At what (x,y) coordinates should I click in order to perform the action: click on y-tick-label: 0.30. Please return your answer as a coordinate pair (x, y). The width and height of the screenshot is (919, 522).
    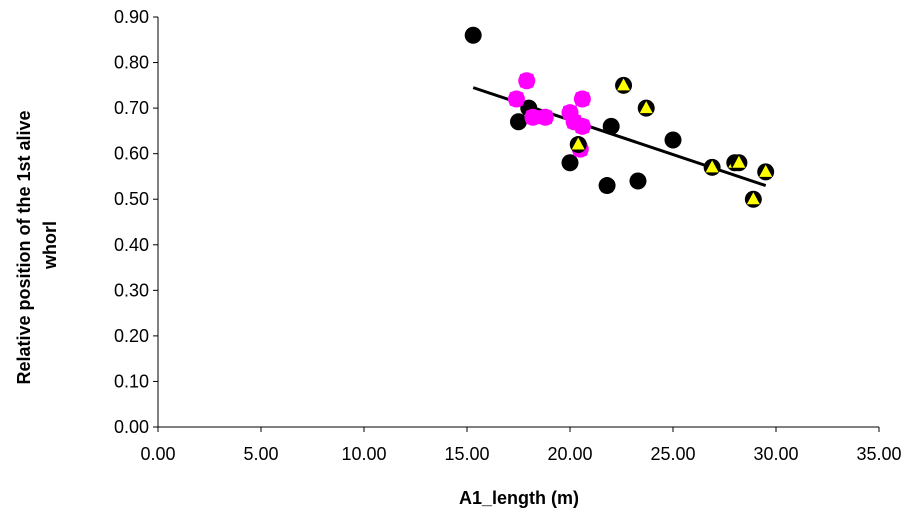
    Looking at the image, I should click on (131, 290).